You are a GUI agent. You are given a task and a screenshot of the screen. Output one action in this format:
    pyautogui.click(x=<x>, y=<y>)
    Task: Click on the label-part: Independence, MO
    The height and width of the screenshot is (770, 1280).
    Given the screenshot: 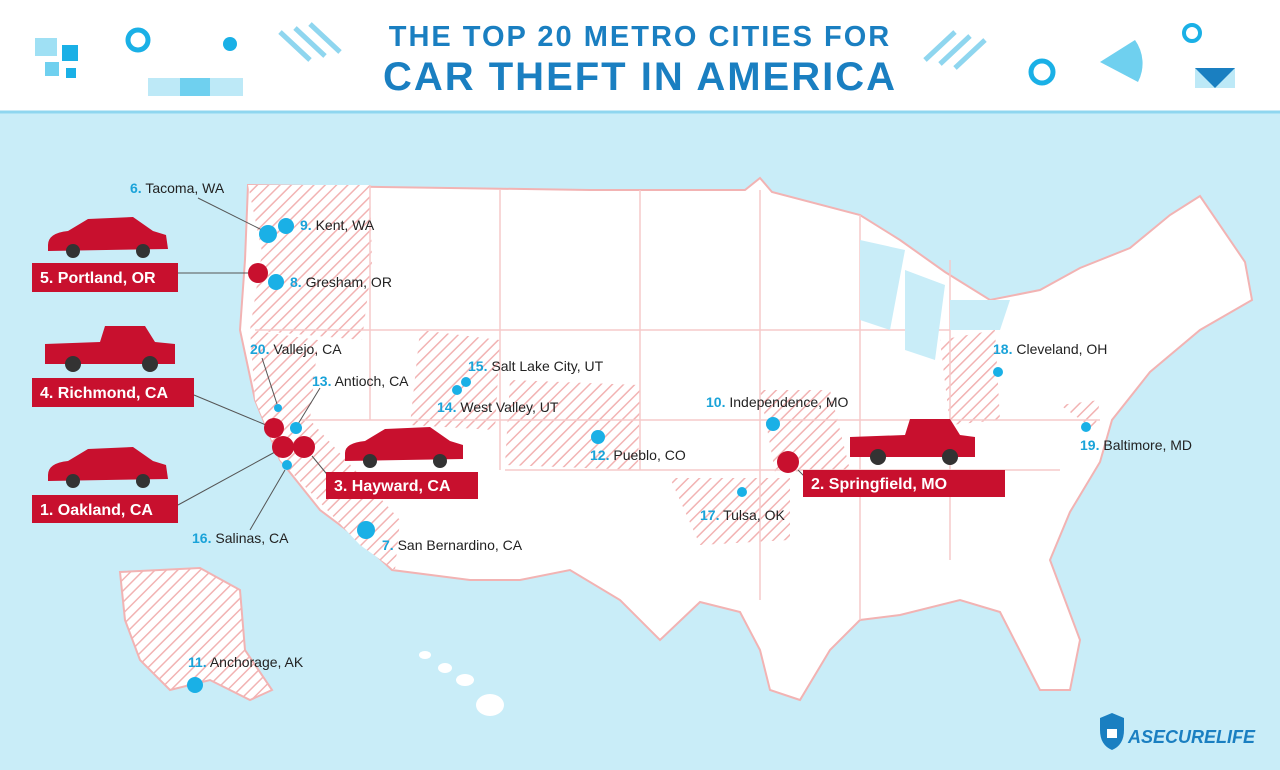 What is the action you would take?
    pyautogui.click(x=788, y=402)
    